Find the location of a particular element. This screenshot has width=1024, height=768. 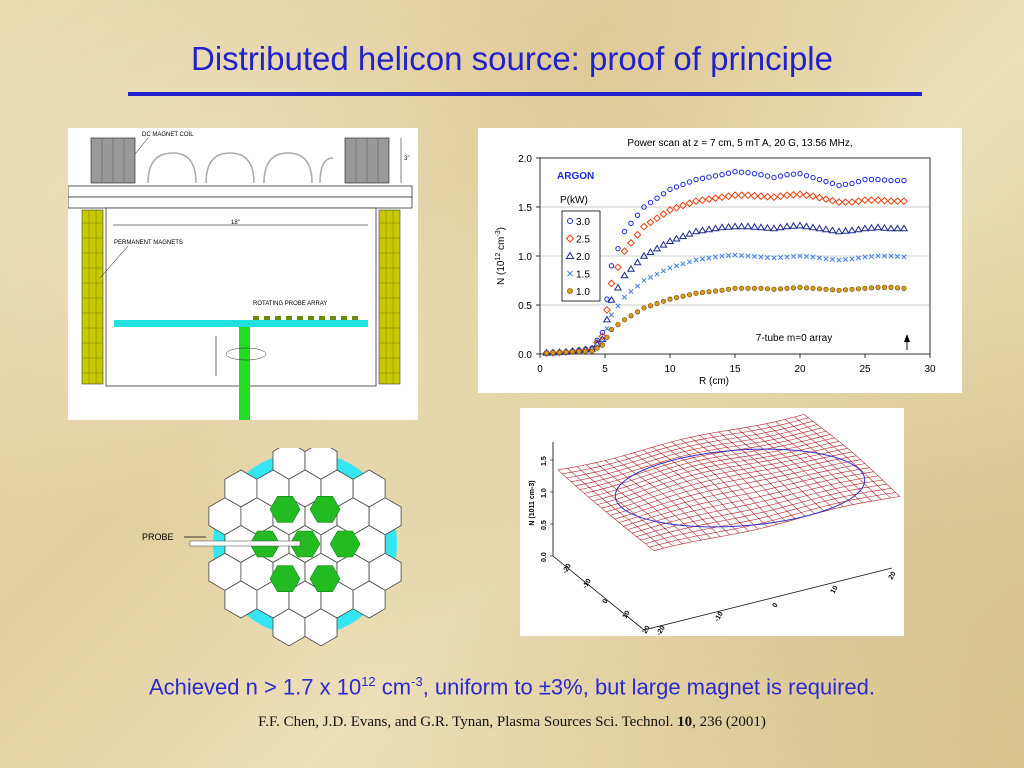

legend-label: 1.0 is located at coordinates (583, 292).